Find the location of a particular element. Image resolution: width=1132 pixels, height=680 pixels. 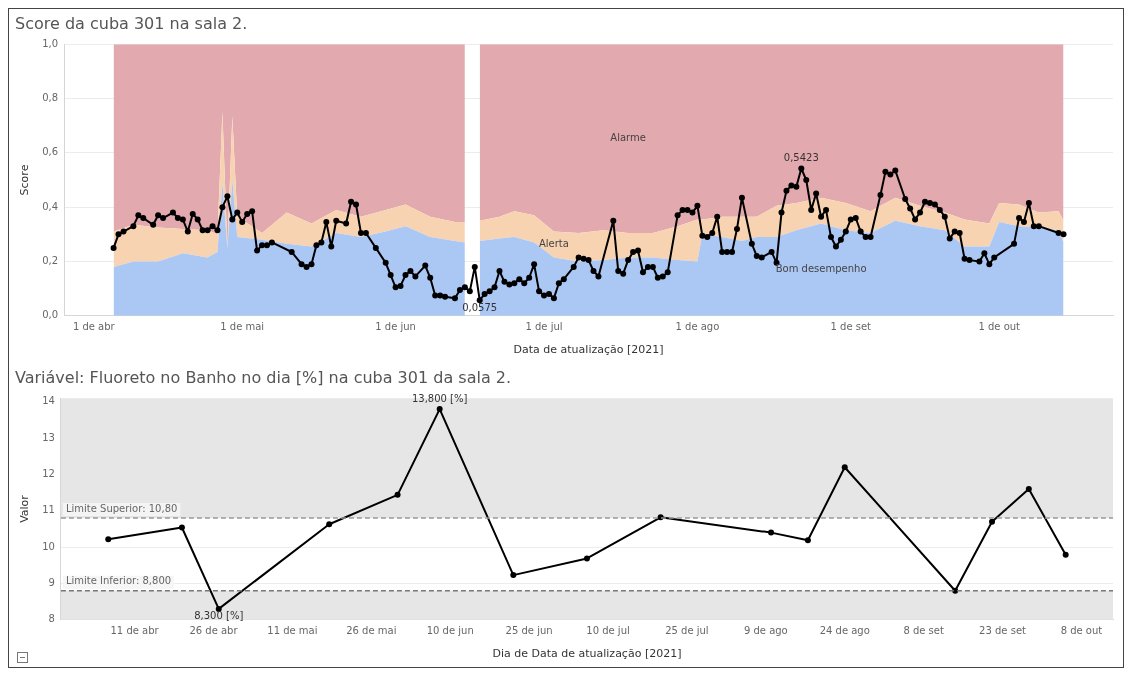

y-tick-label: 0,4 is located at coordinates (50, 206).